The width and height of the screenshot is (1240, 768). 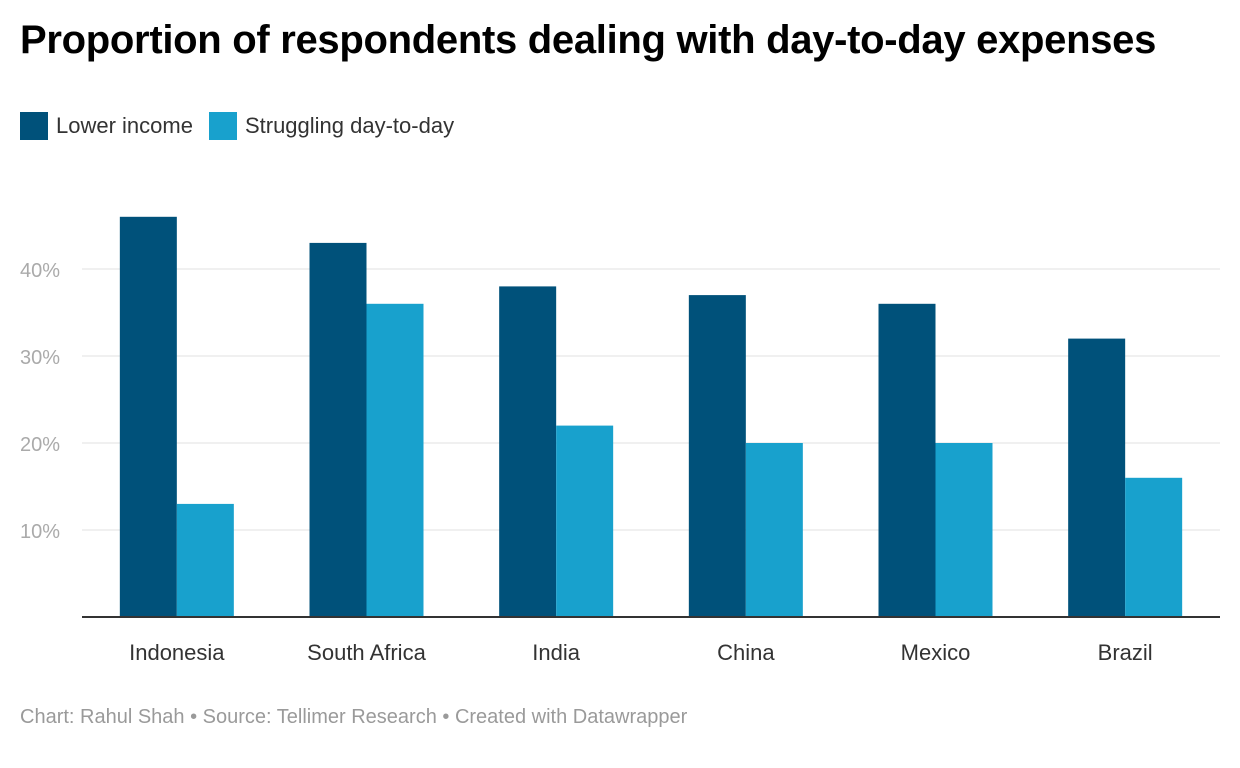 I want to click on y-tick-label: 20%, so click(x=40, y=445).